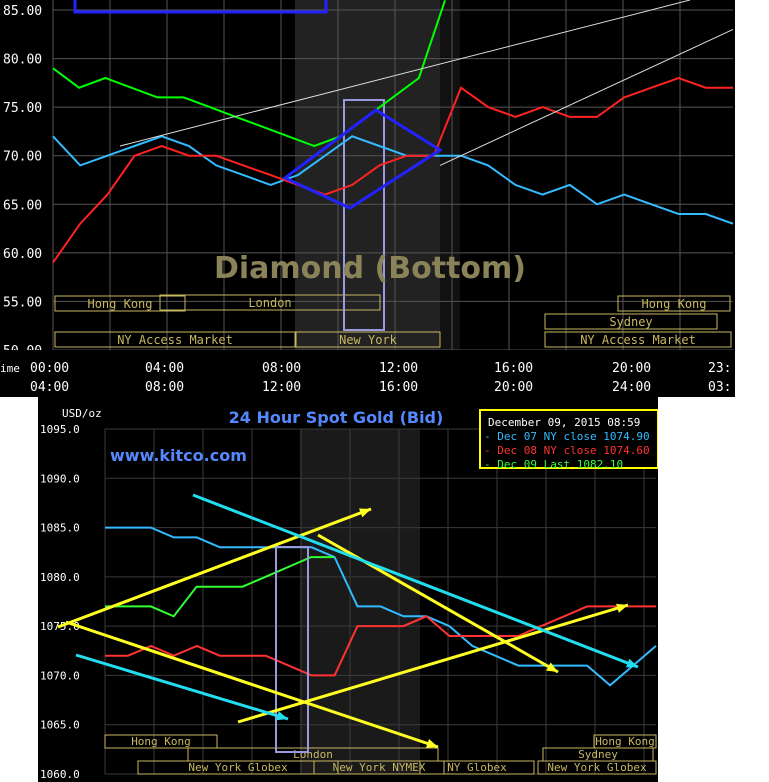 This screenshot has width=769, height=782. Describe the element at coordinates (200, 7) in the screenshot. I see `legend-box-partial` at that location.